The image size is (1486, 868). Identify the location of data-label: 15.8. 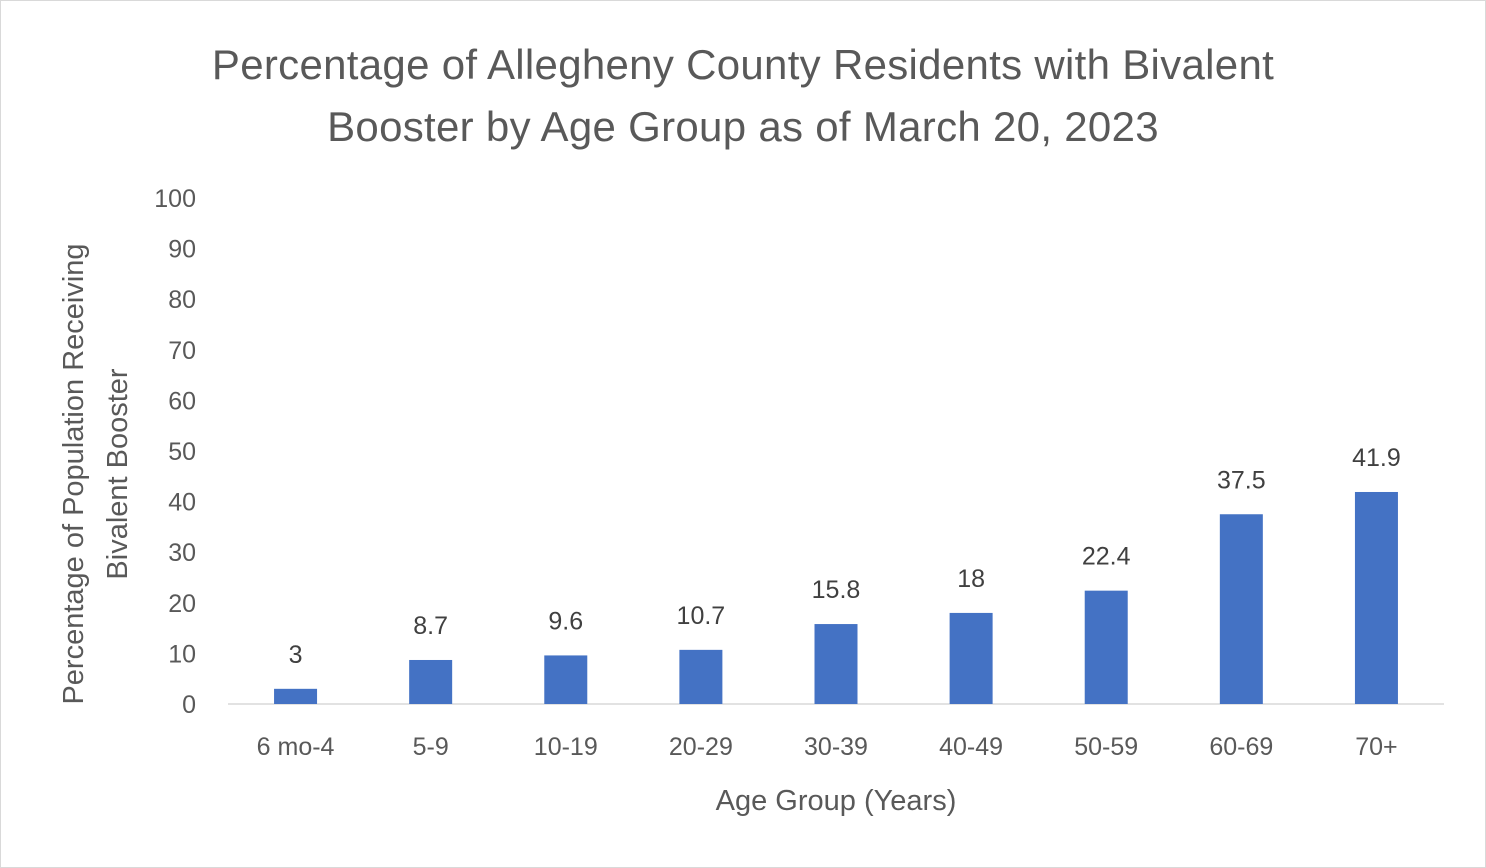
(836, 590).